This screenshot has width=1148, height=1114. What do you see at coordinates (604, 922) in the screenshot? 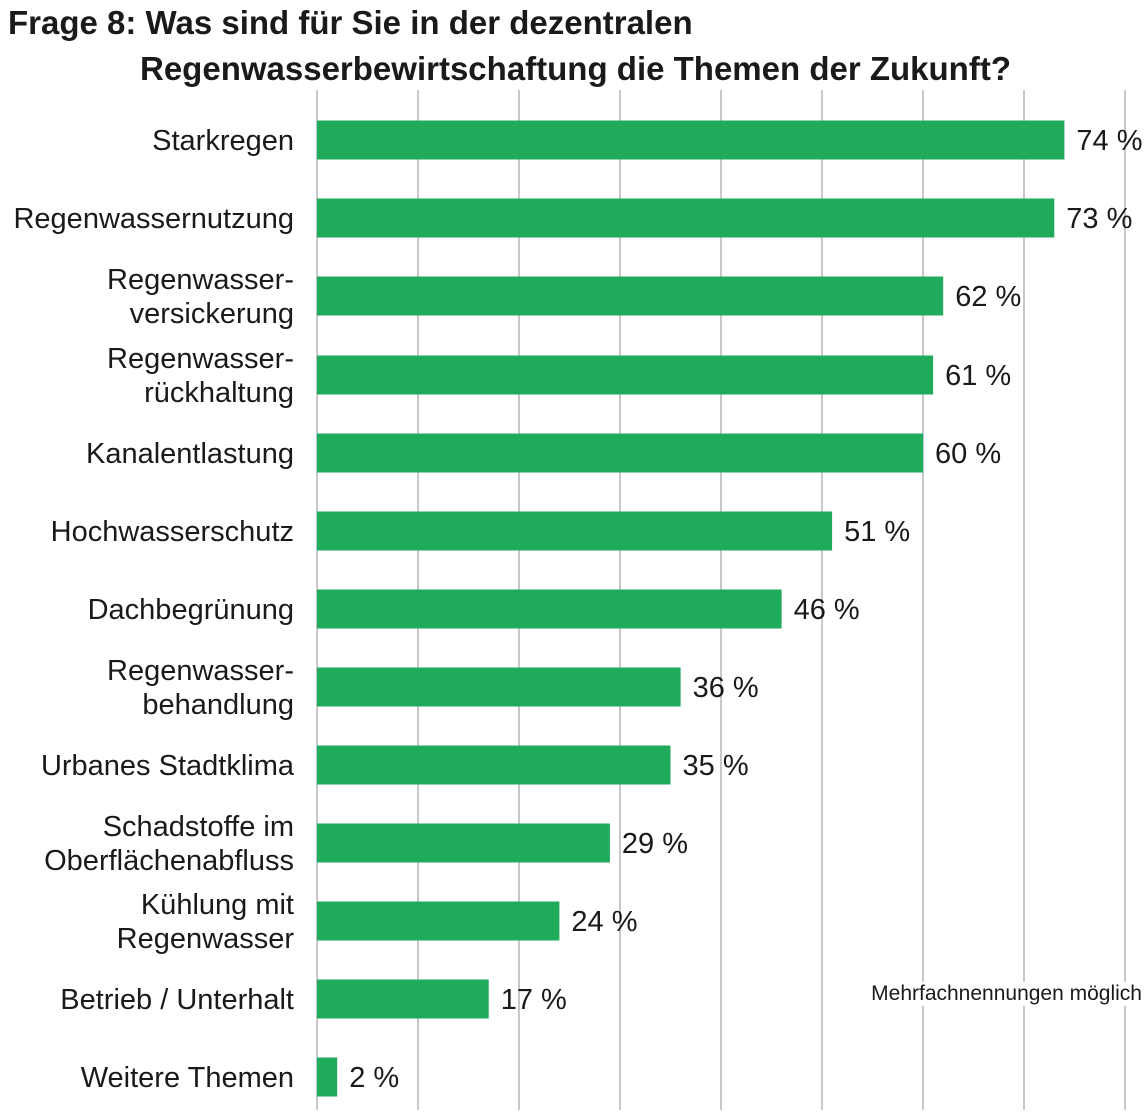
I see `value-label: 24 %` at bounding box center [604, 922].